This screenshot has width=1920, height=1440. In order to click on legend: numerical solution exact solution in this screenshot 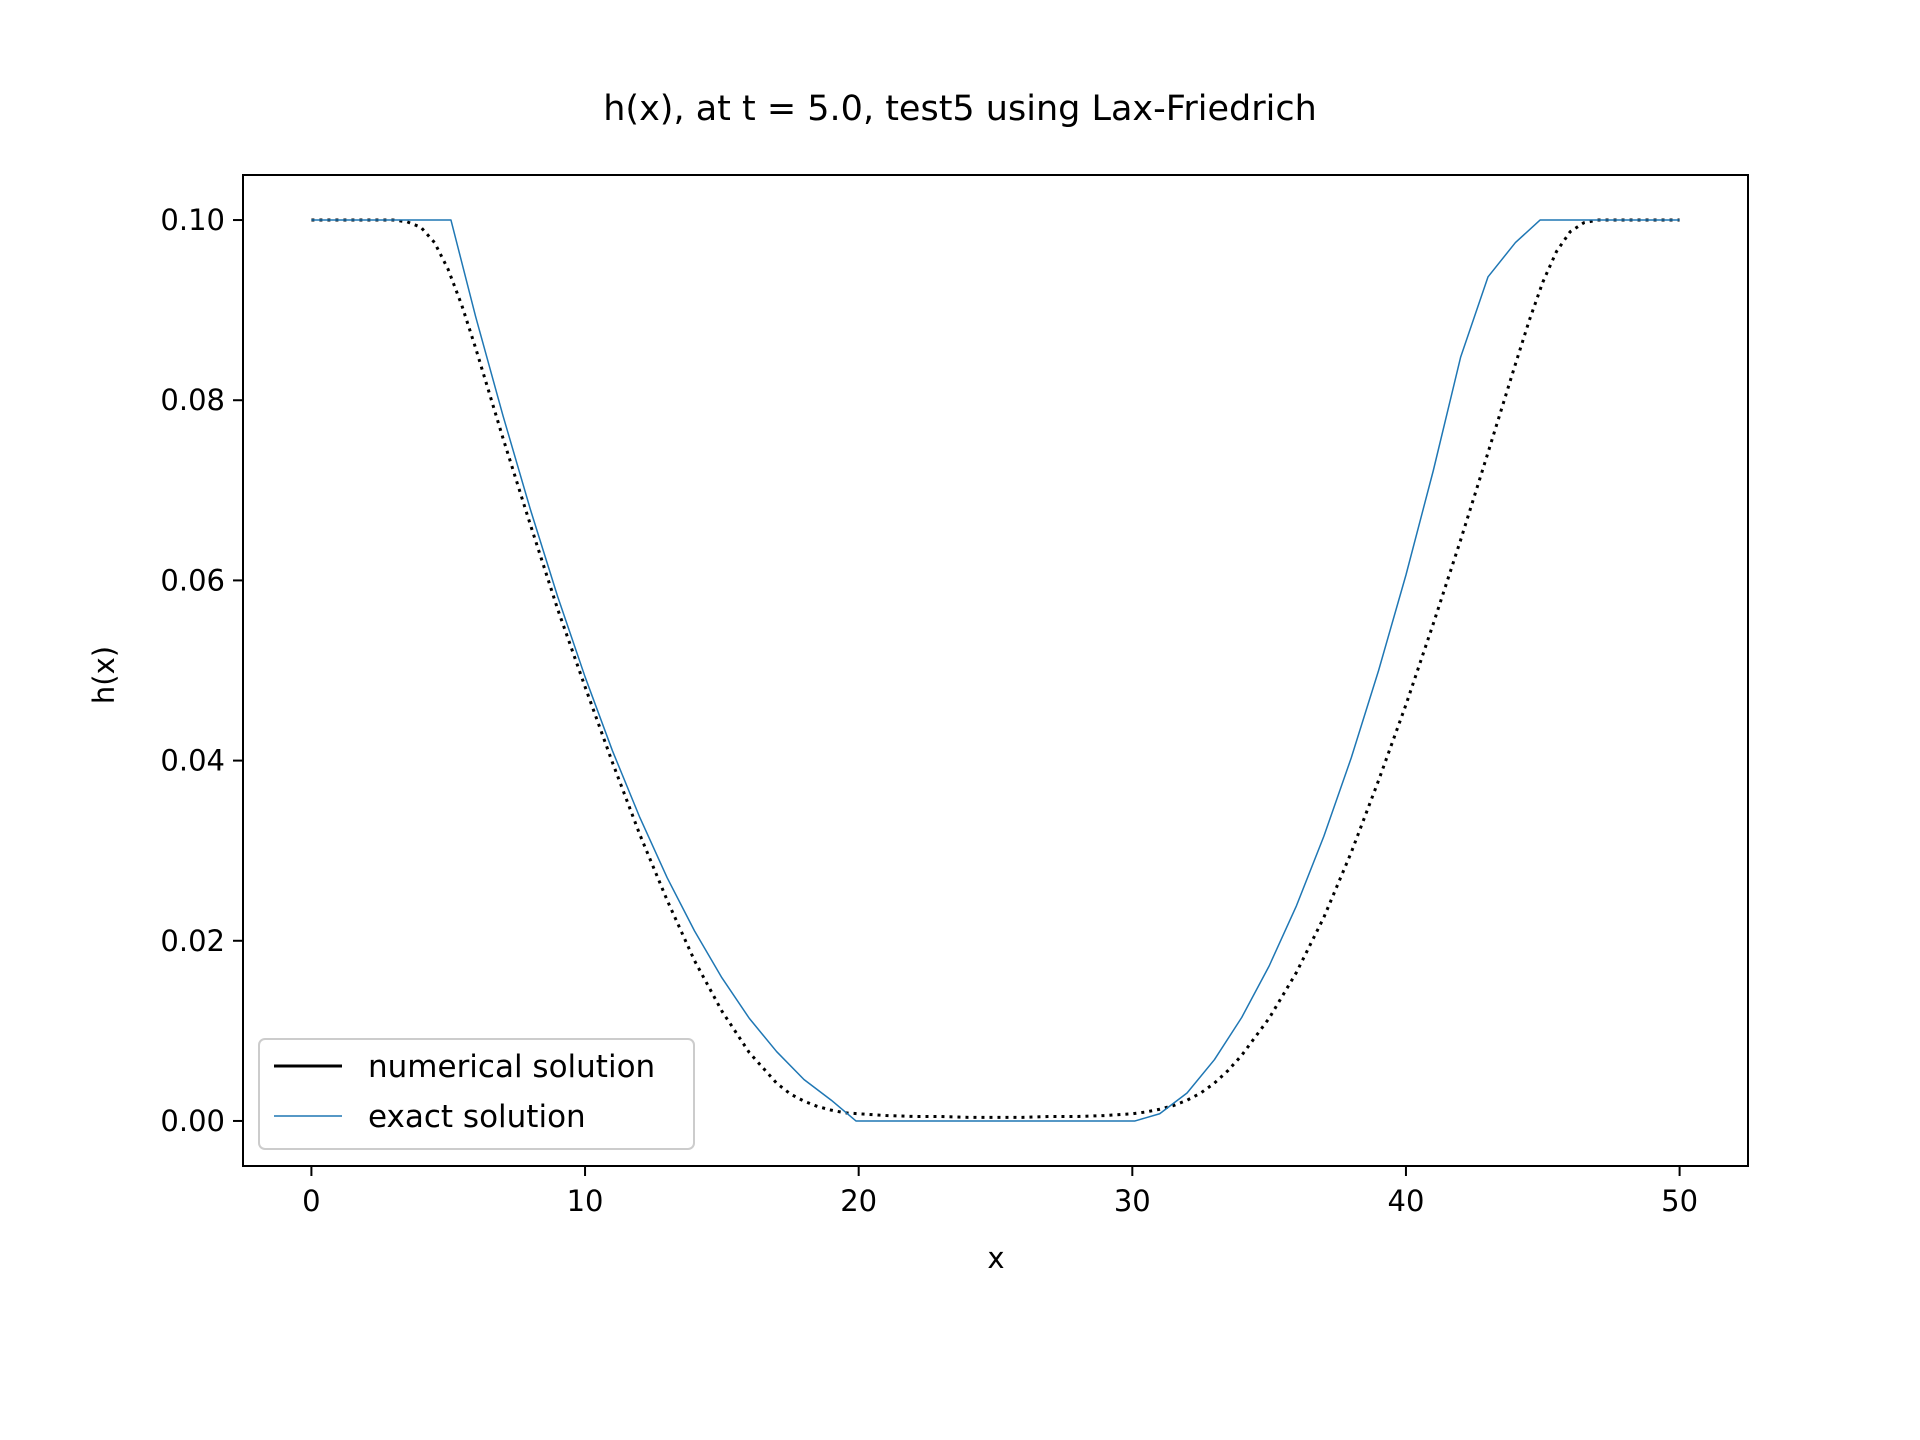, I will do `click(476, 1094)`.